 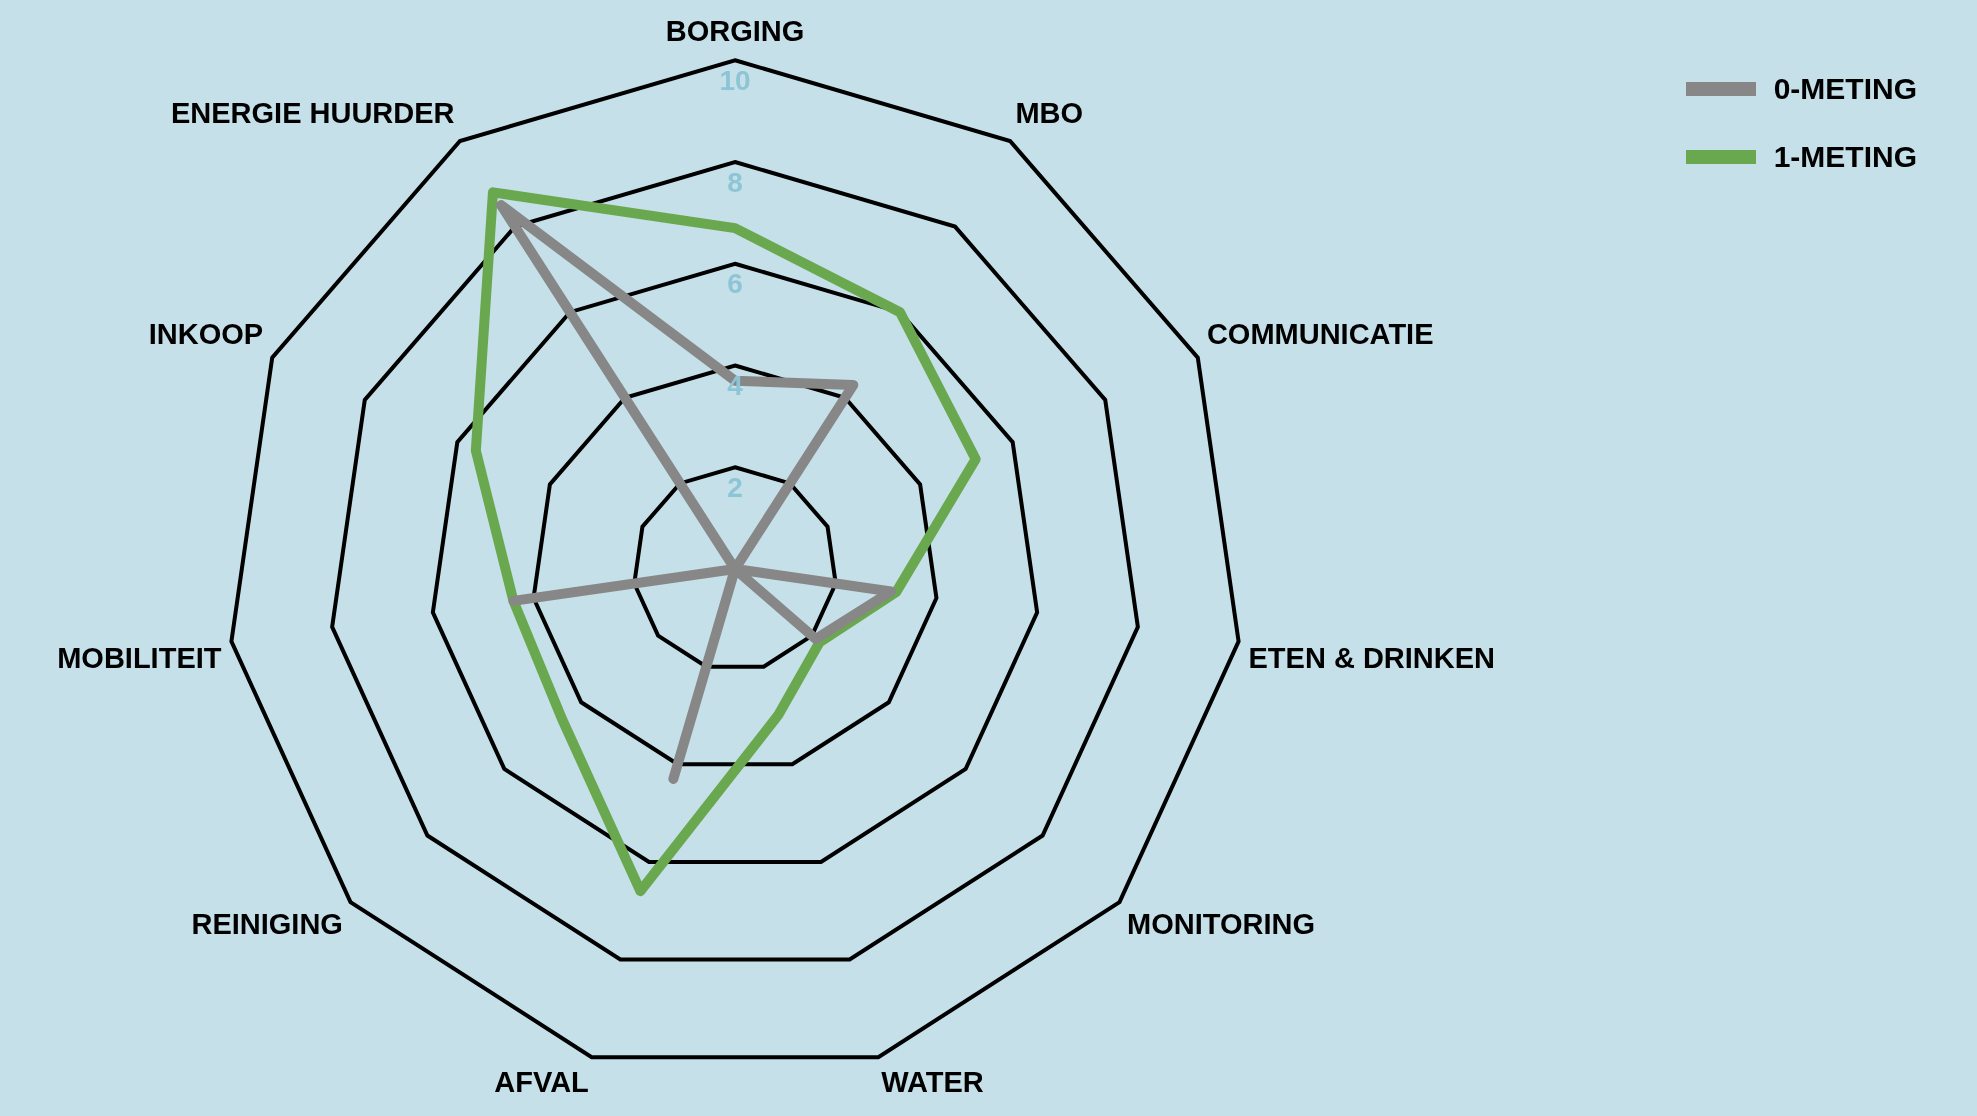 What do you see at coordinates (1221, 924) in the screenshot?
I see `spoke-label: MONITORING` at bounding box center [1221, 924].